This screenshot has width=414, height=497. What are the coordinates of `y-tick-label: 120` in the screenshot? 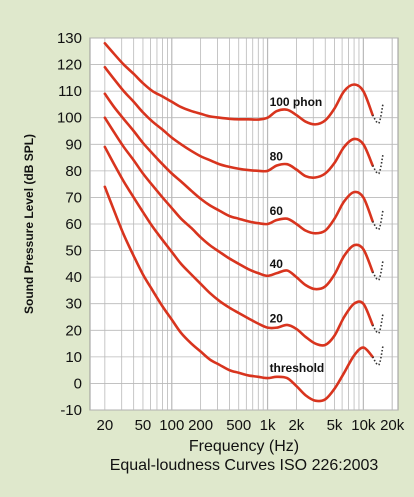 It's located at (69, 65).